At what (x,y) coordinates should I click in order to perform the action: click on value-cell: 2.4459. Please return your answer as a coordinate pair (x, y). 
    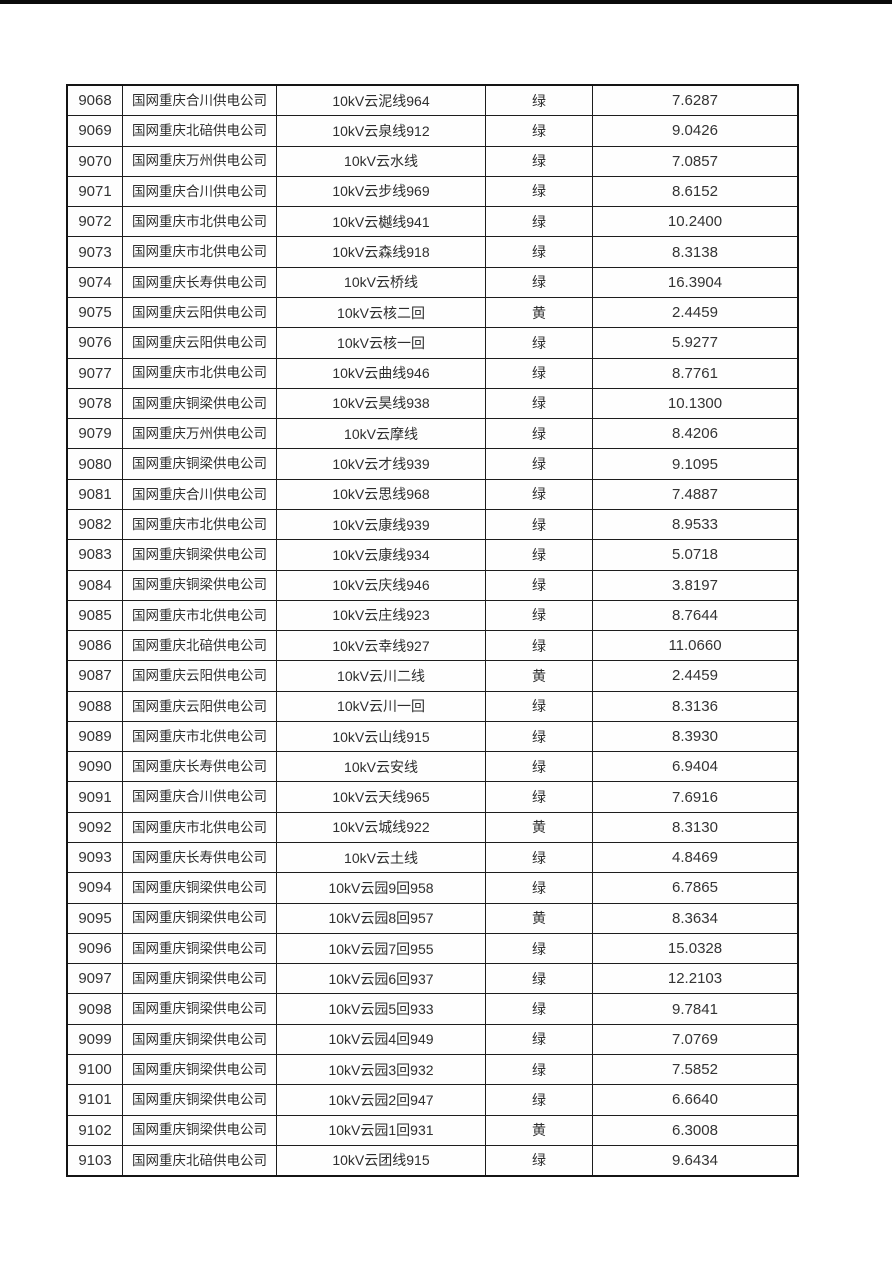
    Looking at the image, I should click on (695, 313).